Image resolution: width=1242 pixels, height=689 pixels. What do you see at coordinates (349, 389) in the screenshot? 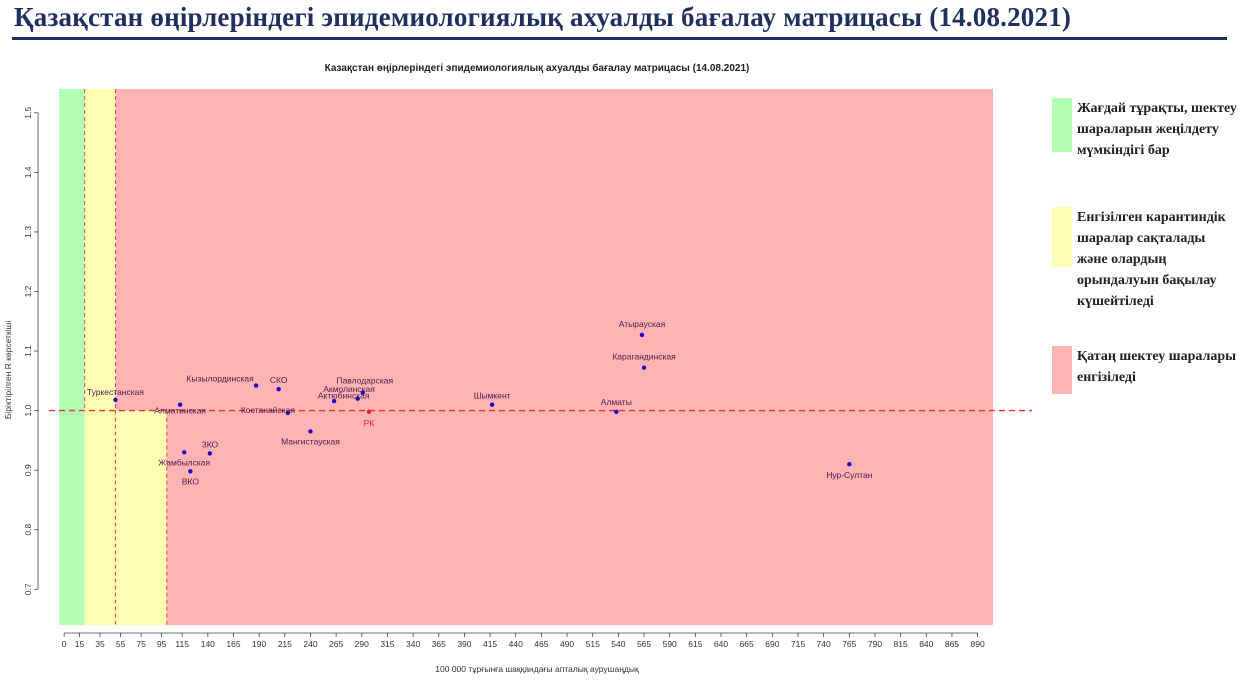
I see `point-label-5: Акмолинская` at bounding box center [349, 389].